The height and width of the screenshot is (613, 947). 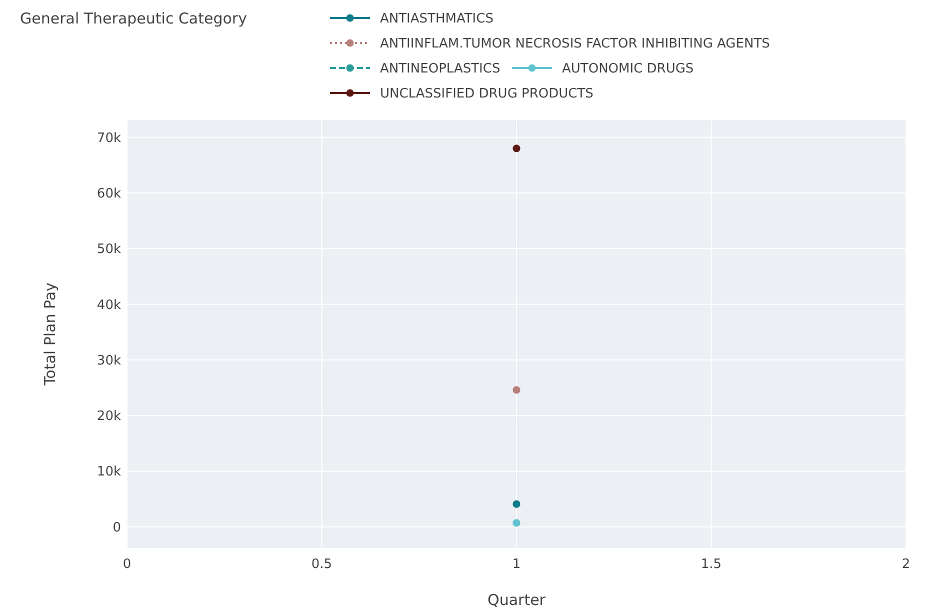 I want to click on y-tick-label: 60k, so click(x=109, y=194).